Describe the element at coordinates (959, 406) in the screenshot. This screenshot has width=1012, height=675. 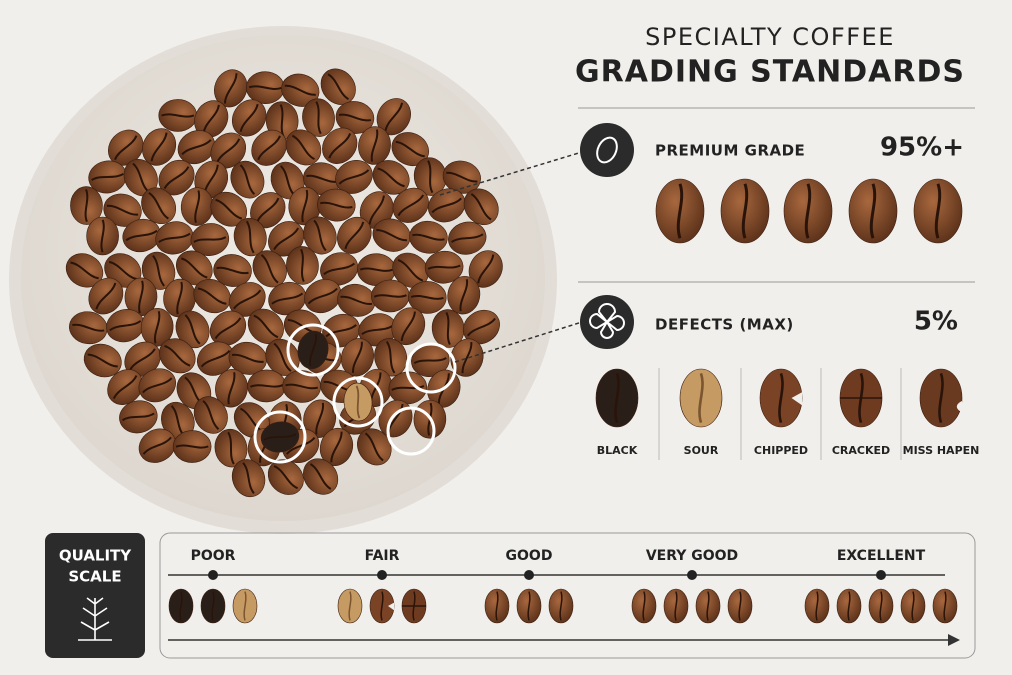
I see `dent` at that location.